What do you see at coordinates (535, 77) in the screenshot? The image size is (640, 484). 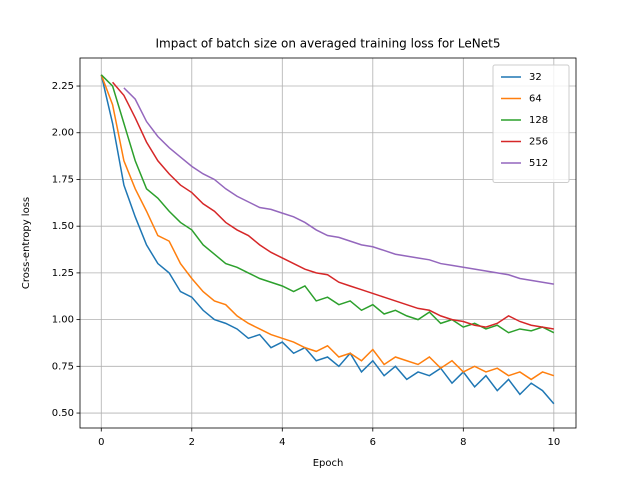 I see `legend-label: 32` at bounding box center [535, 77].